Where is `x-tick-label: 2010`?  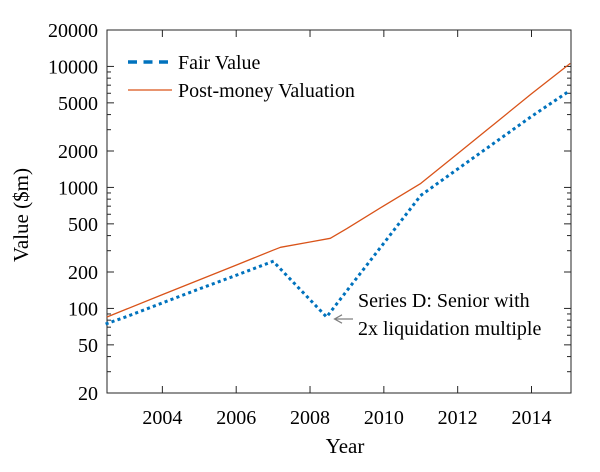
x-tick-label: 2010 is located at coordinates (384, 418).